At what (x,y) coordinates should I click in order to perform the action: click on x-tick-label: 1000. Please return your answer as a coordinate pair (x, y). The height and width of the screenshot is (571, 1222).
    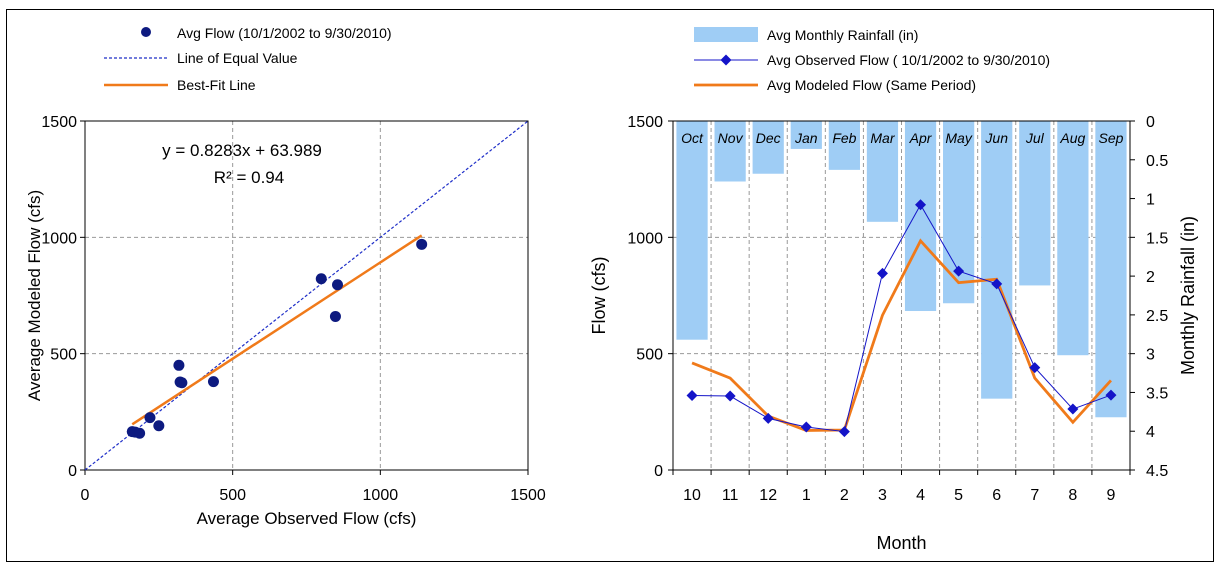
    Looking at the image, I should click on (381, 495).